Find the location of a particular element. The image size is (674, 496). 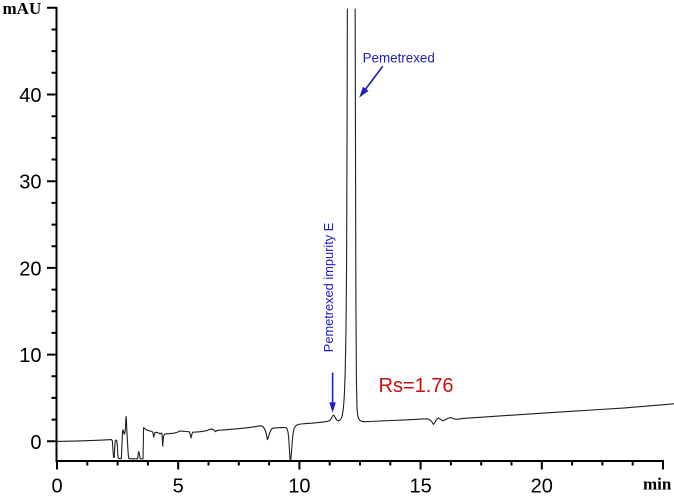

svg-text: min is located at coordinates (657, 484).